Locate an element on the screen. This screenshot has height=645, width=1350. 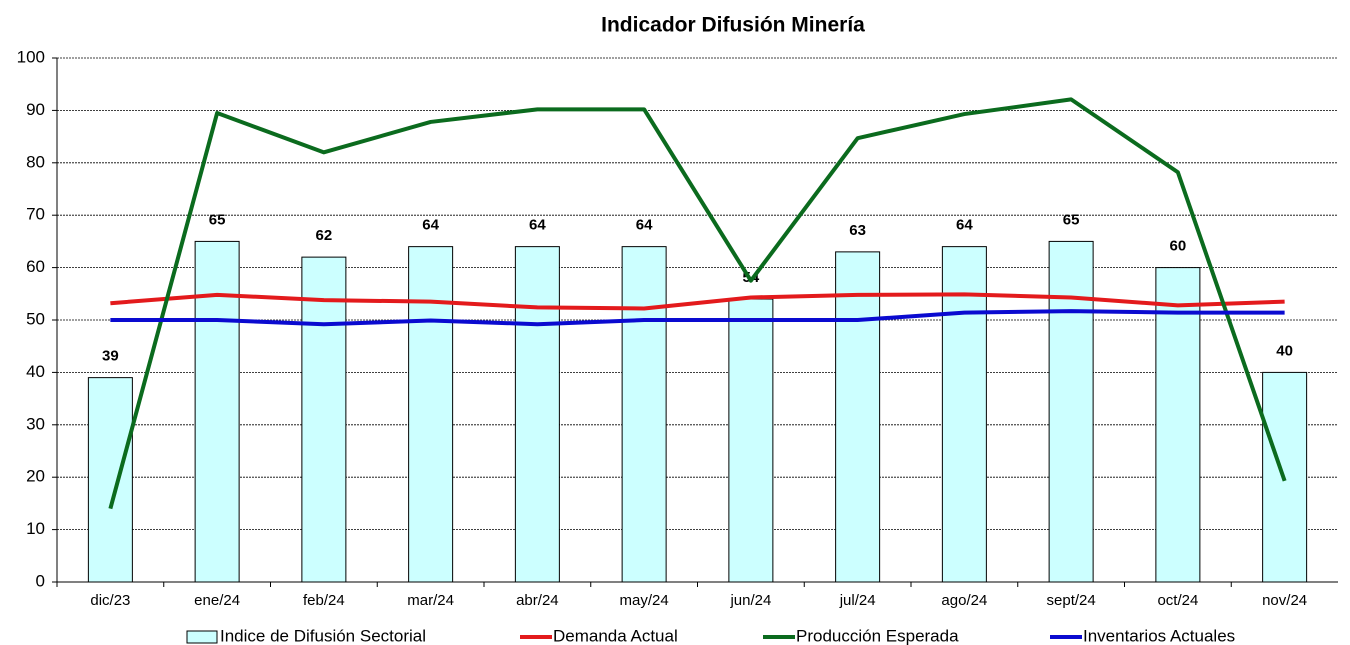
legend-label: Demanda Actual is located at coordinates (615, 635).